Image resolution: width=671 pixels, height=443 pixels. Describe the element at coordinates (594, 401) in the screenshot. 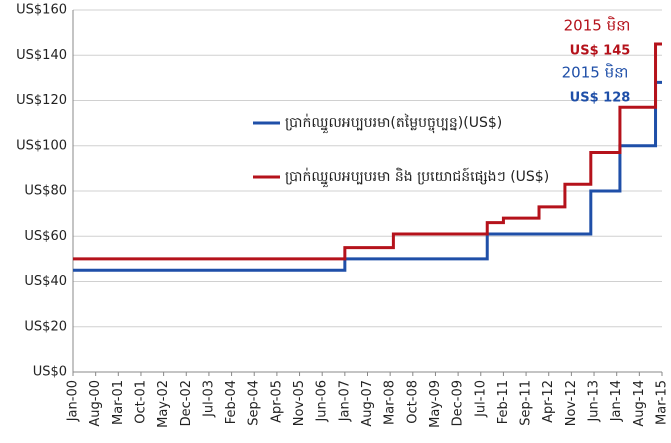

I see `x-tick-label: Jun-13` at that location.